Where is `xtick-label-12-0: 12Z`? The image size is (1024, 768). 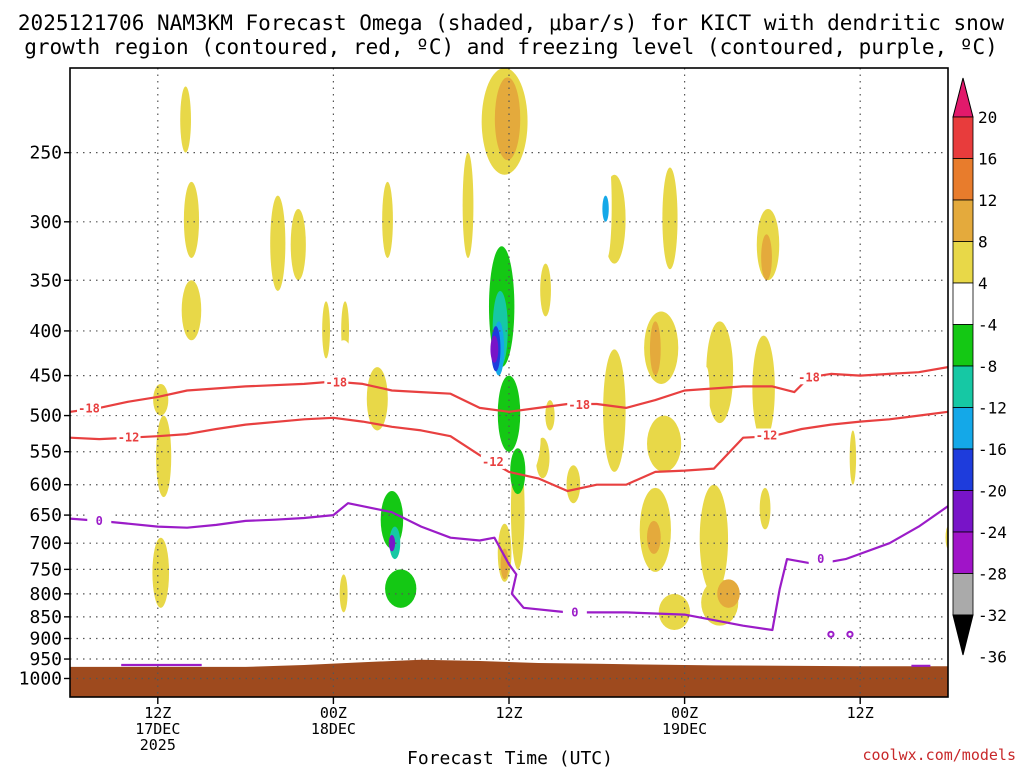 xtick-label-12-0: 12Z is located at coordinates (157, 713).